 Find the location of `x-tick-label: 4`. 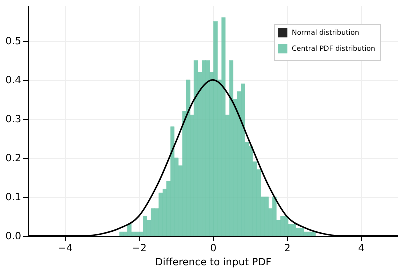

x-tick-label: 4 is located at coordinates (361, 249).